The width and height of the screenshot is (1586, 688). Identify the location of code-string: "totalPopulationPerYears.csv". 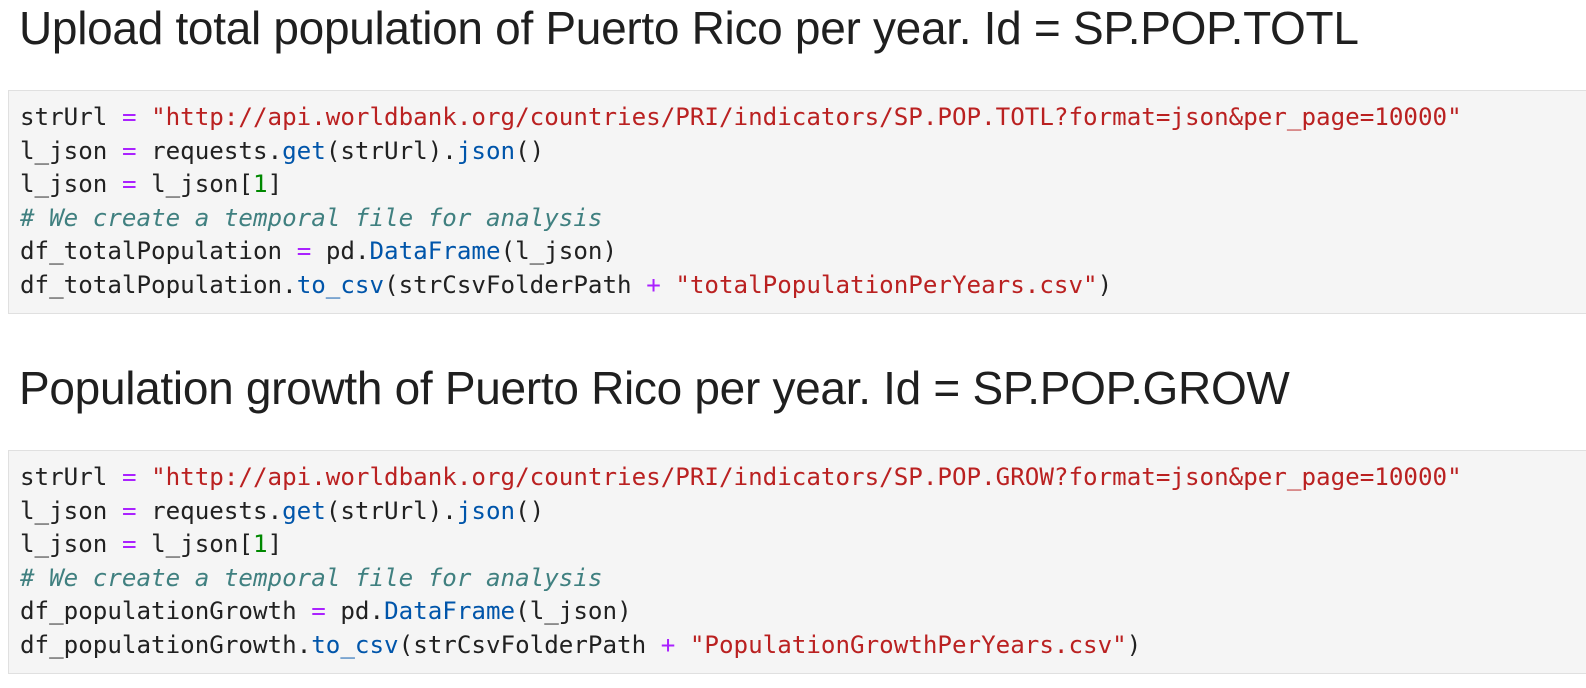
(886, 284).